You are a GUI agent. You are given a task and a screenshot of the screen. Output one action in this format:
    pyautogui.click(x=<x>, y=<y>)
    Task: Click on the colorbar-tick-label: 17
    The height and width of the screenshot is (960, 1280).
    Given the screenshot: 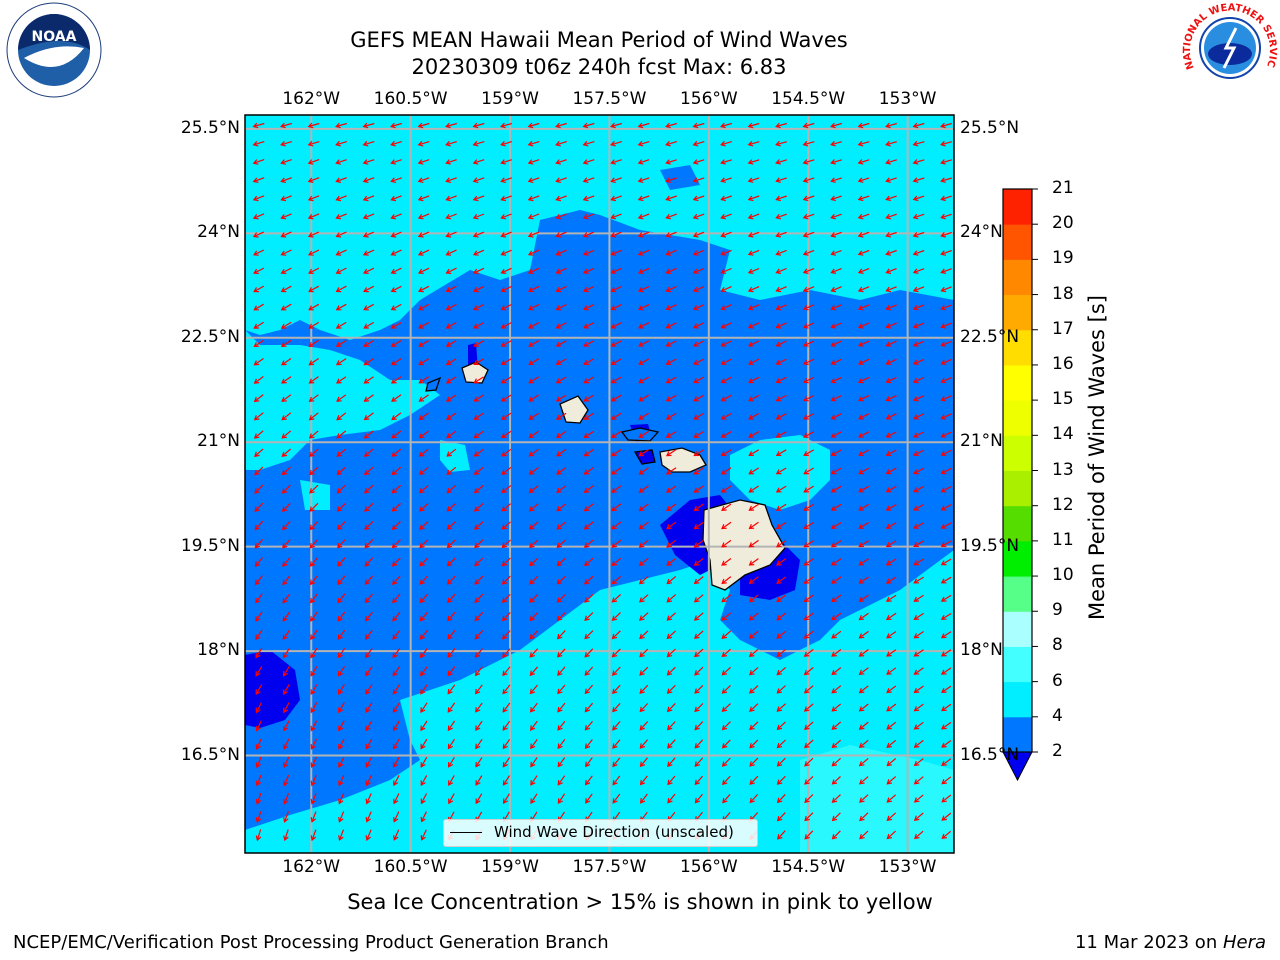 What is the action you would take?
    pyautogui.click(x=1063, y=328)
    